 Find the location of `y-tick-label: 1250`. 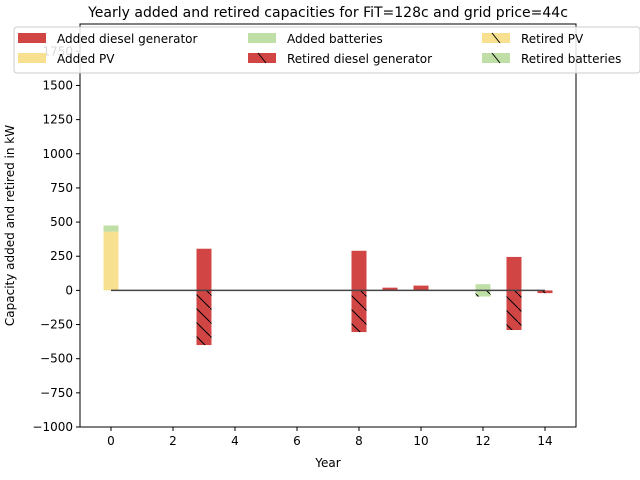

y-tick-label: 1250 is located at coordinates (57, 120).